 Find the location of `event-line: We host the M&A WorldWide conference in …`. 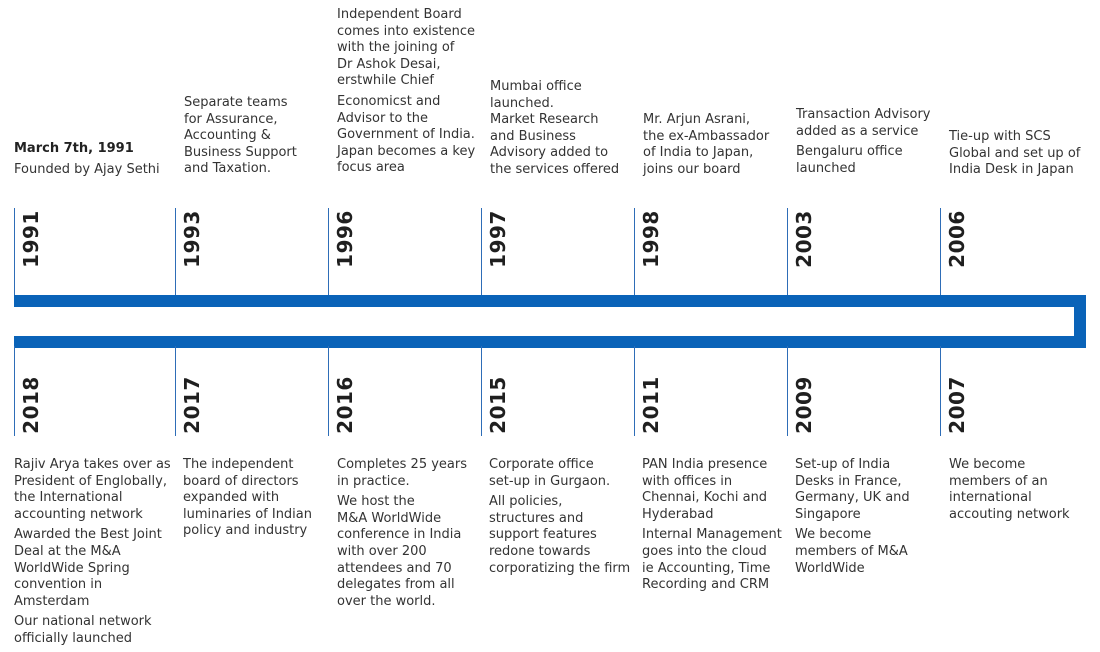

event-line: We host the M&A WorldWide conference in … is located at coordinates (399, 551).